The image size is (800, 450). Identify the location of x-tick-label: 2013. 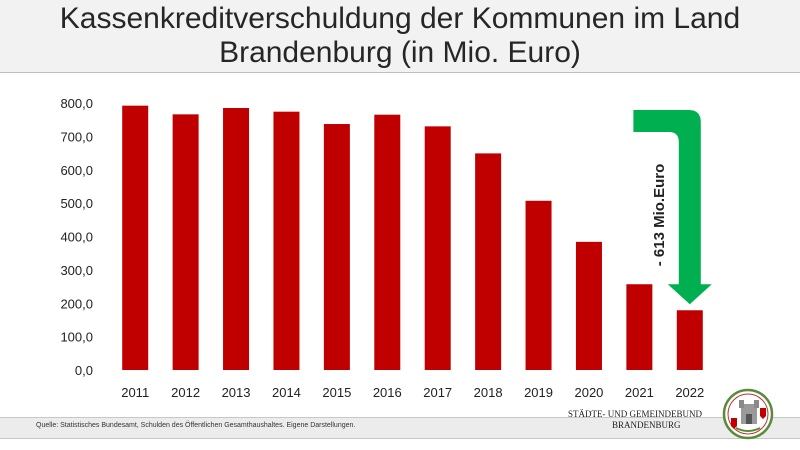
(236, 392).